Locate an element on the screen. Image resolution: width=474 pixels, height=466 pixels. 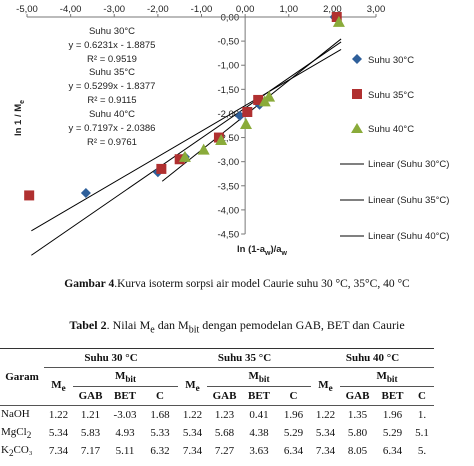
value-cell: 1.35 is located at coordinates (357, 415).